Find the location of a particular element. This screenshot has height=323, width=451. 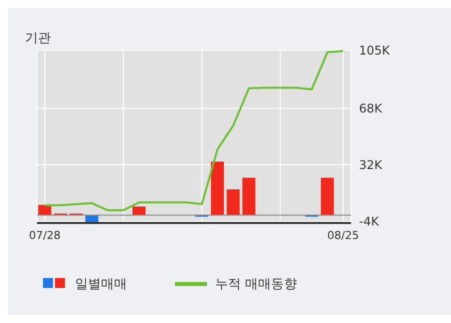

y-tick-label: -4K is located at coordinates (369, 221).